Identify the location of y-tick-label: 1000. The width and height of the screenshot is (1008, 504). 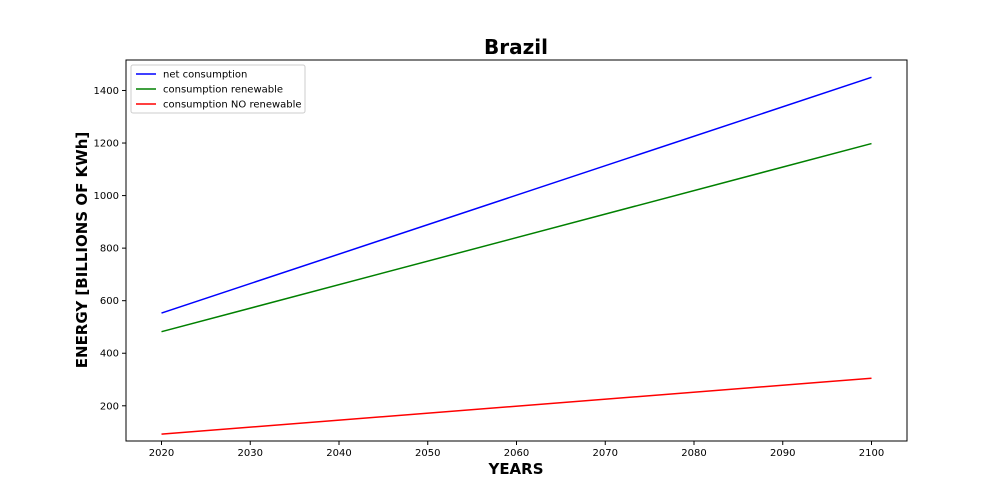
(106, 196).